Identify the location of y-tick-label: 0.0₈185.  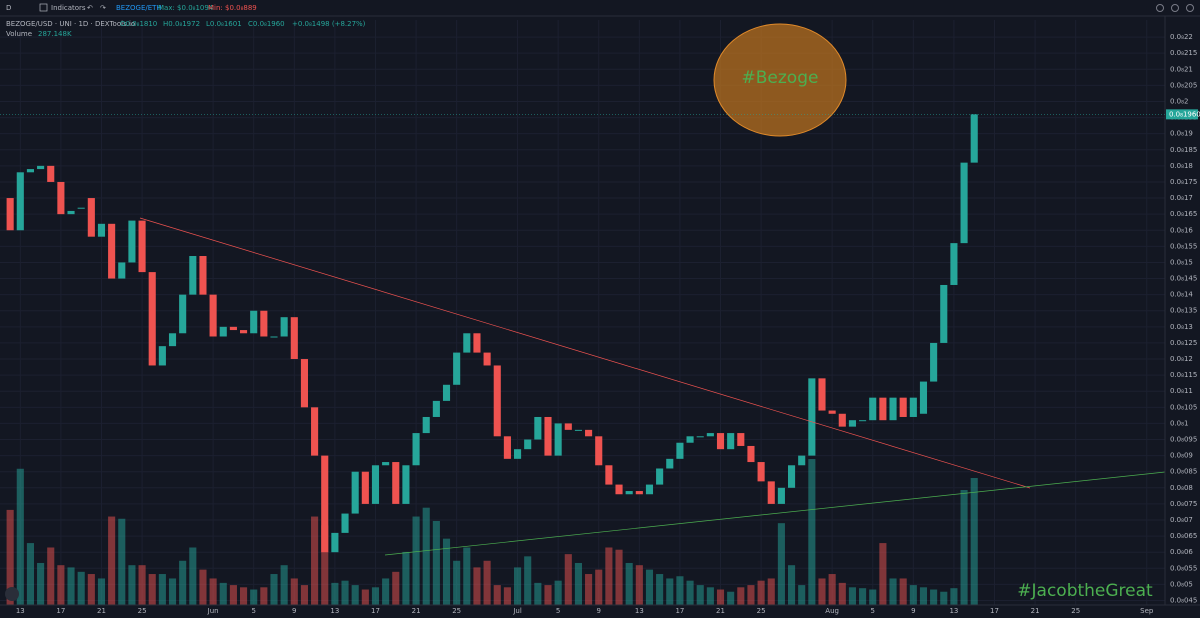
(1183, 150).